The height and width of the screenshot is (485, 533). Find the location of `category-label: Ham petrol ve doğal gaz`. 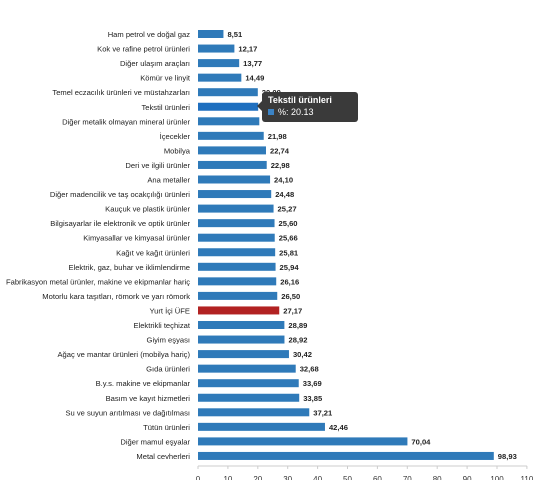

category-label: Ham petrol ve doğal gaz is located at coordinates (149, 34).